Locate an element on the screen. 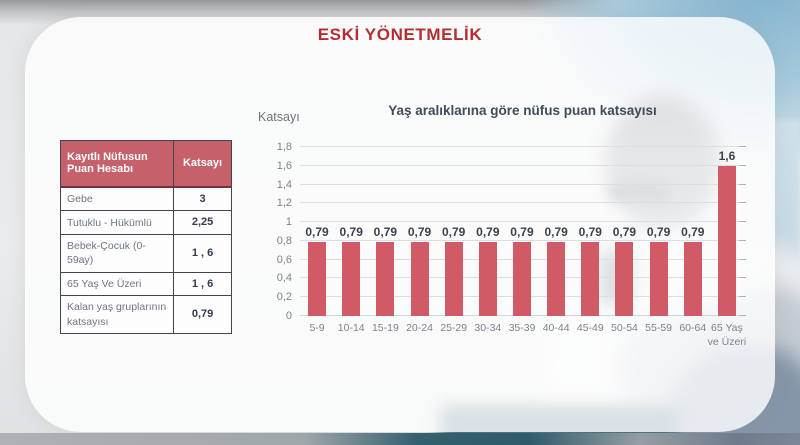 Image resolution: width=800 pixels, height=445 pixels. x-tick-label: 40-44 is located at coordinates (556, 328).